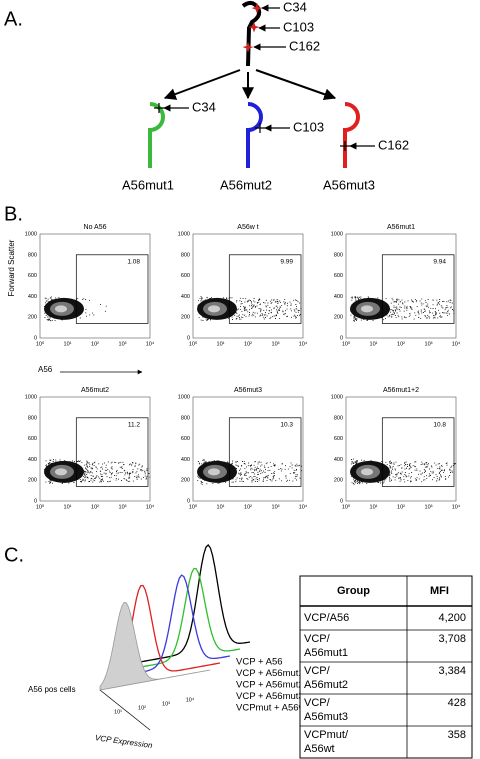  What do you see at coordinates (246, 184) in the screenshot?
I see `mutant-label: A56mut2` at bounding box center [246, 184].